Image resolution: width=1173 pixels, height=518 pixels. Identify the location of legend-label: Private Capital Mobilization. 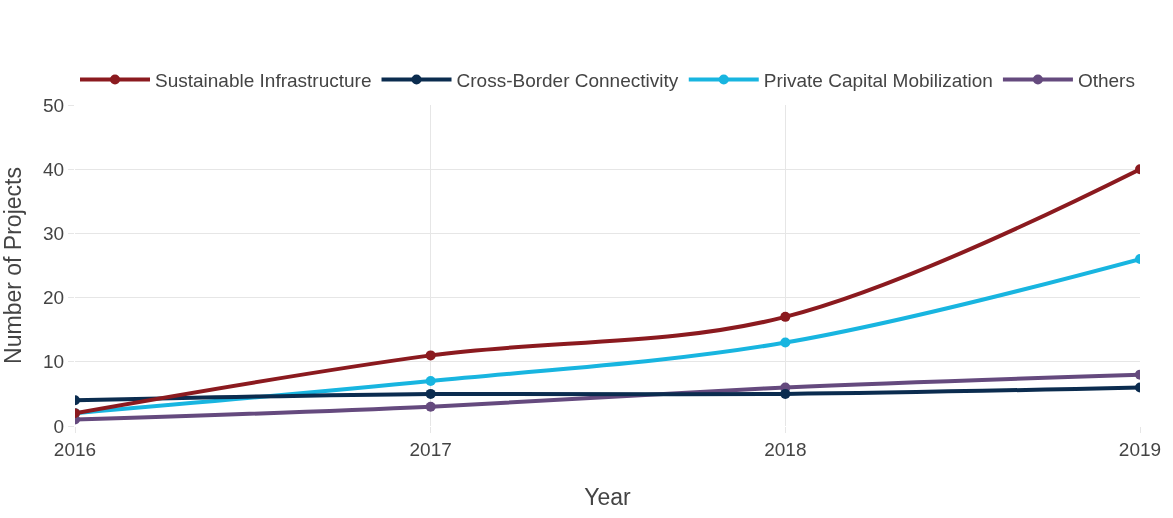
(878, 80).